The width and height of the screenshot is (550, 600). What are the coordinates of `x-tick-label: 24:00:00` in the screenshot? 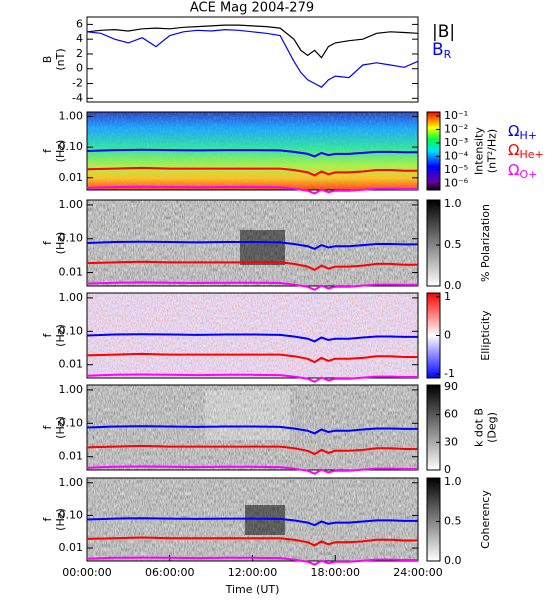 It's located at (417, 572).